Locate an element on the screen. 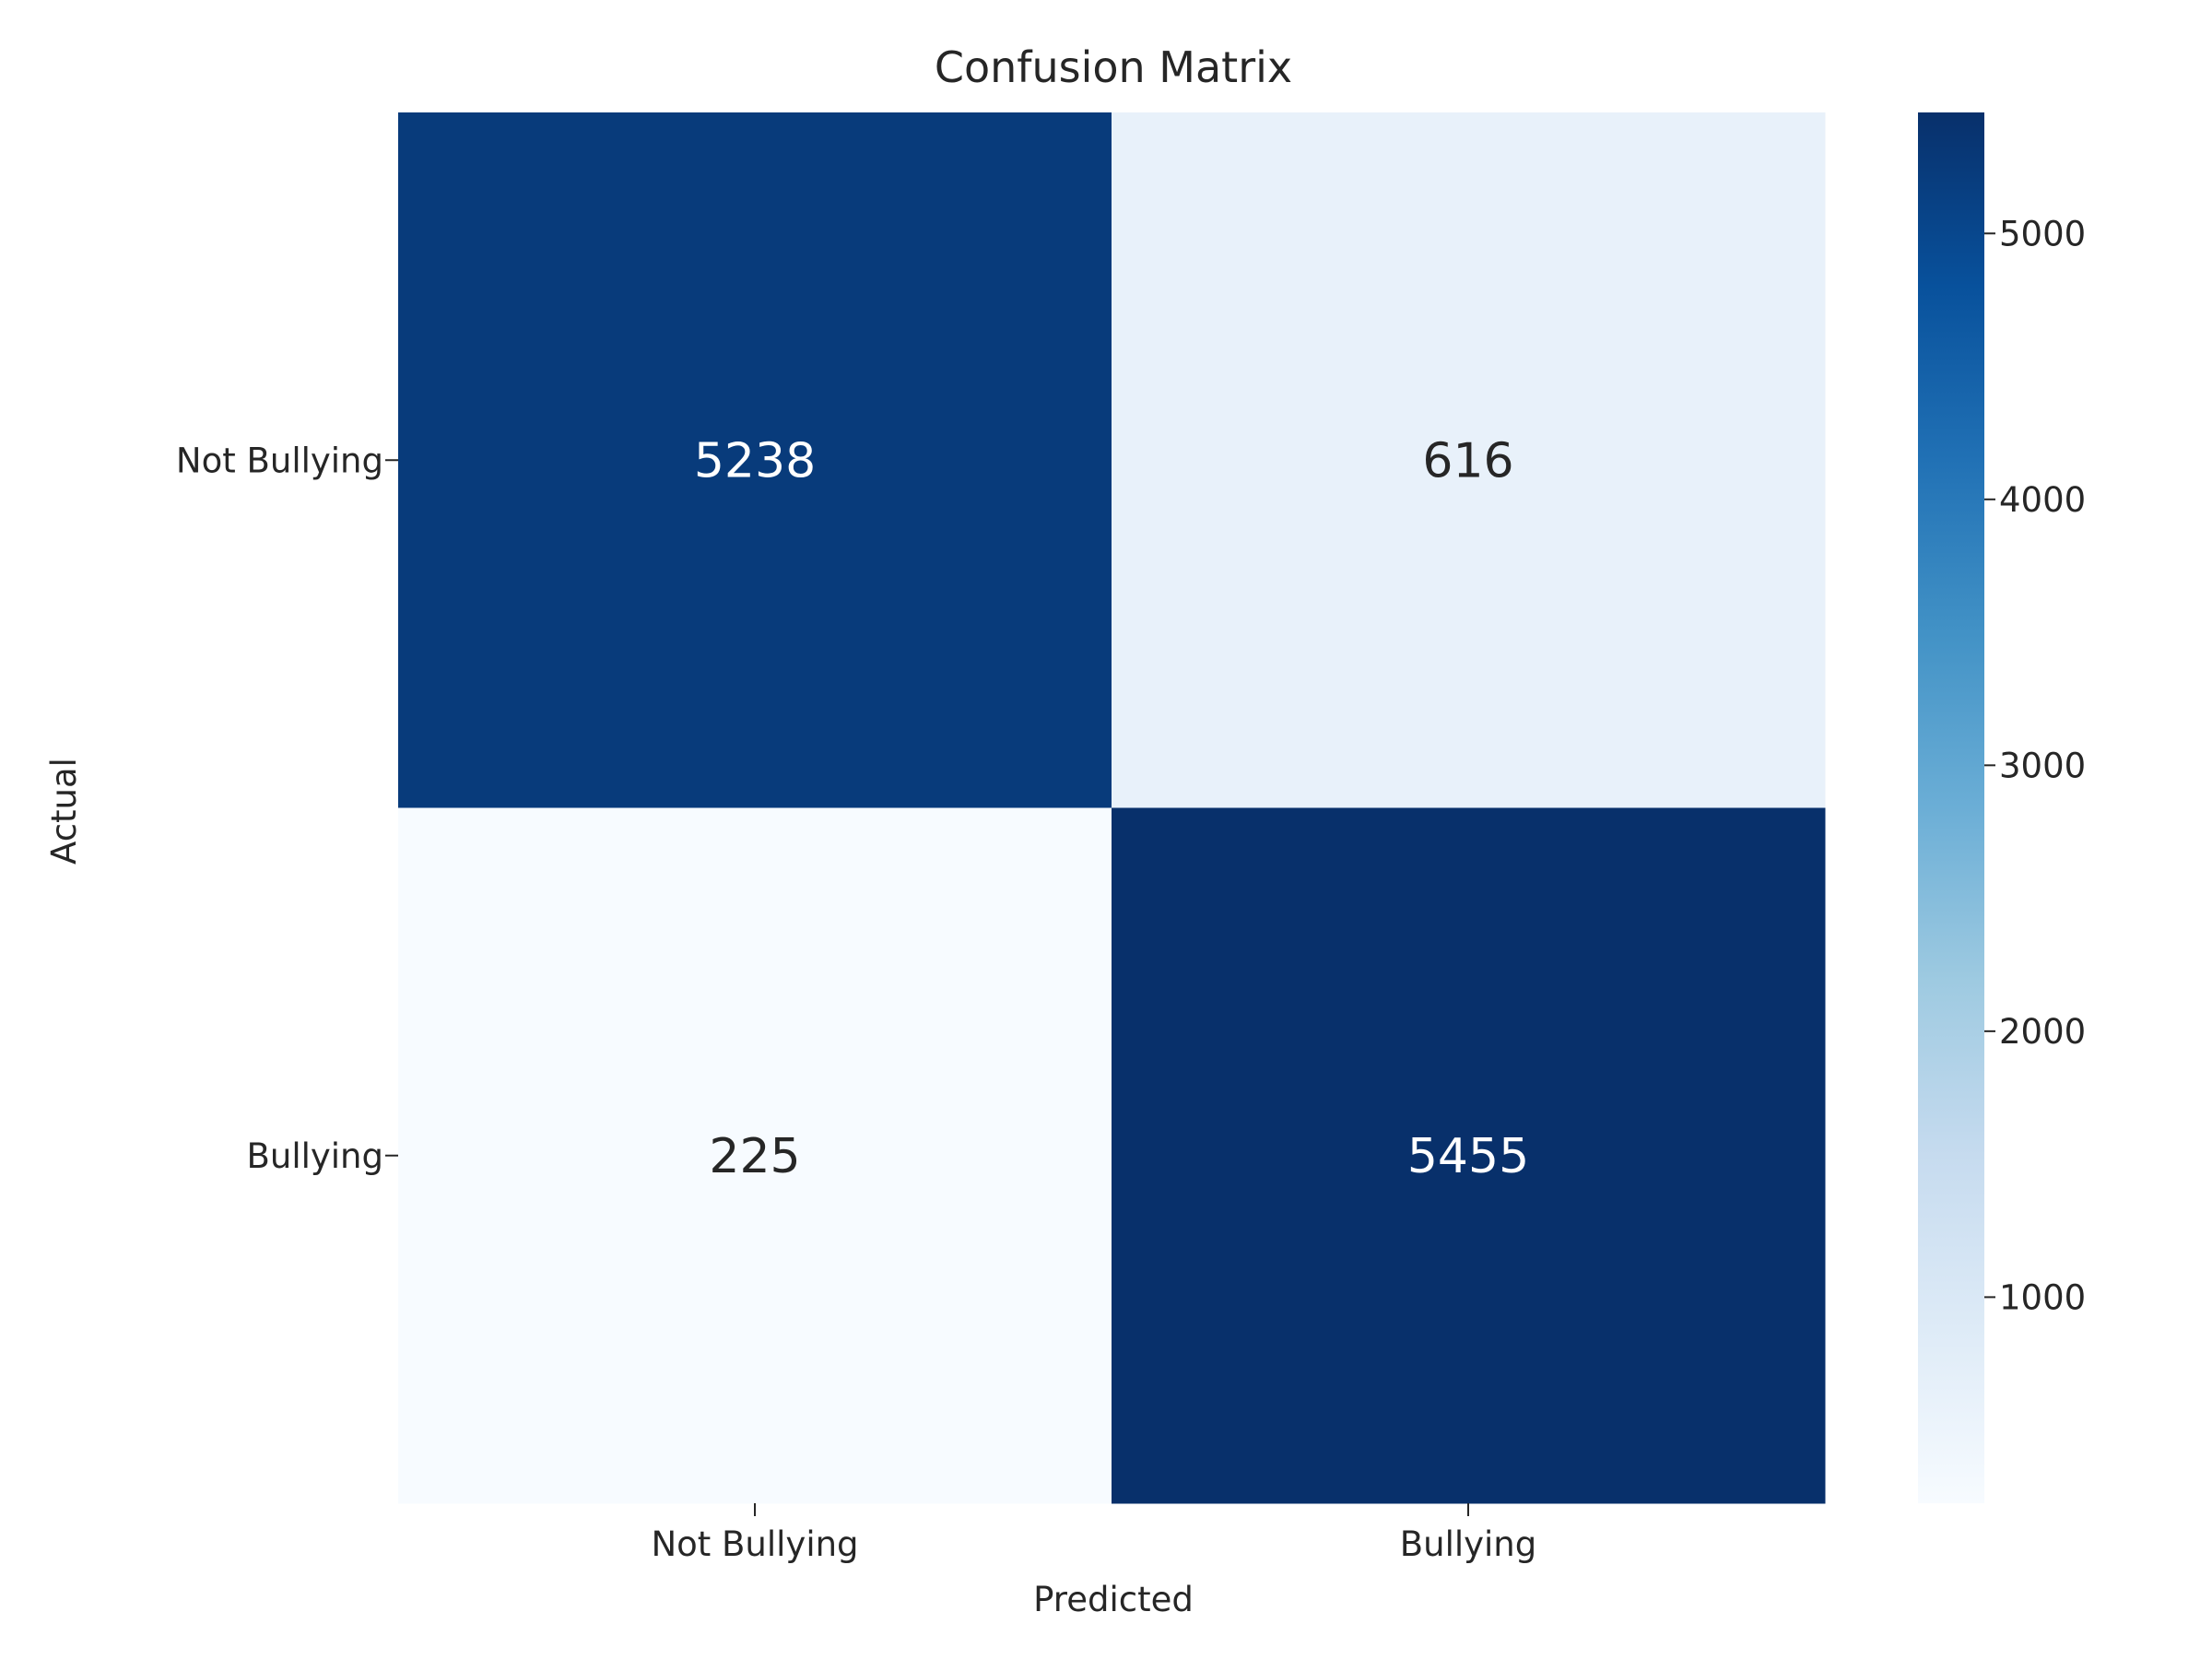  colorbar-tick-label: 1000 is located at coordinates (2042, 1297).